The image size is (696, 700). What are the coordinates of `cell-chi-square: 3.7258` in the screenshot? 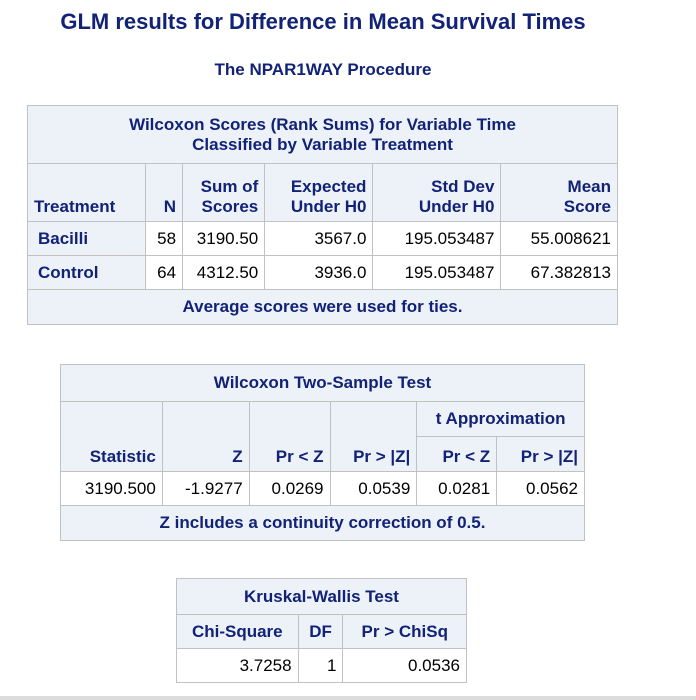 It's located at (237, 665).